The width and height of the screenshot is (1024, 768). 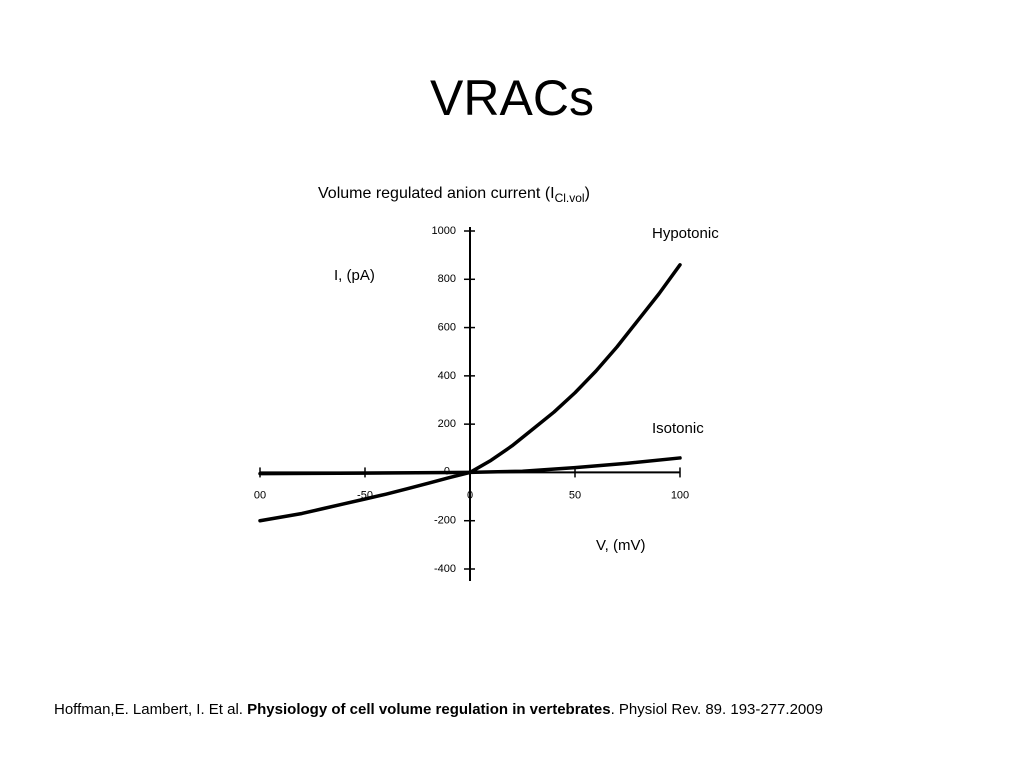 What do you see at coordinates (470, 495) in the screenshot?
I see `x-tick-label: 0` at bounding box center [470, 495].